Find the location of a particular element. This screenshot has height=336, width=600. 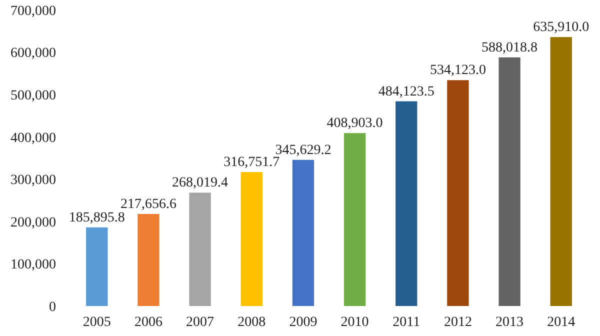

y-tick-label: 0 is located at coordinates (52, 307).